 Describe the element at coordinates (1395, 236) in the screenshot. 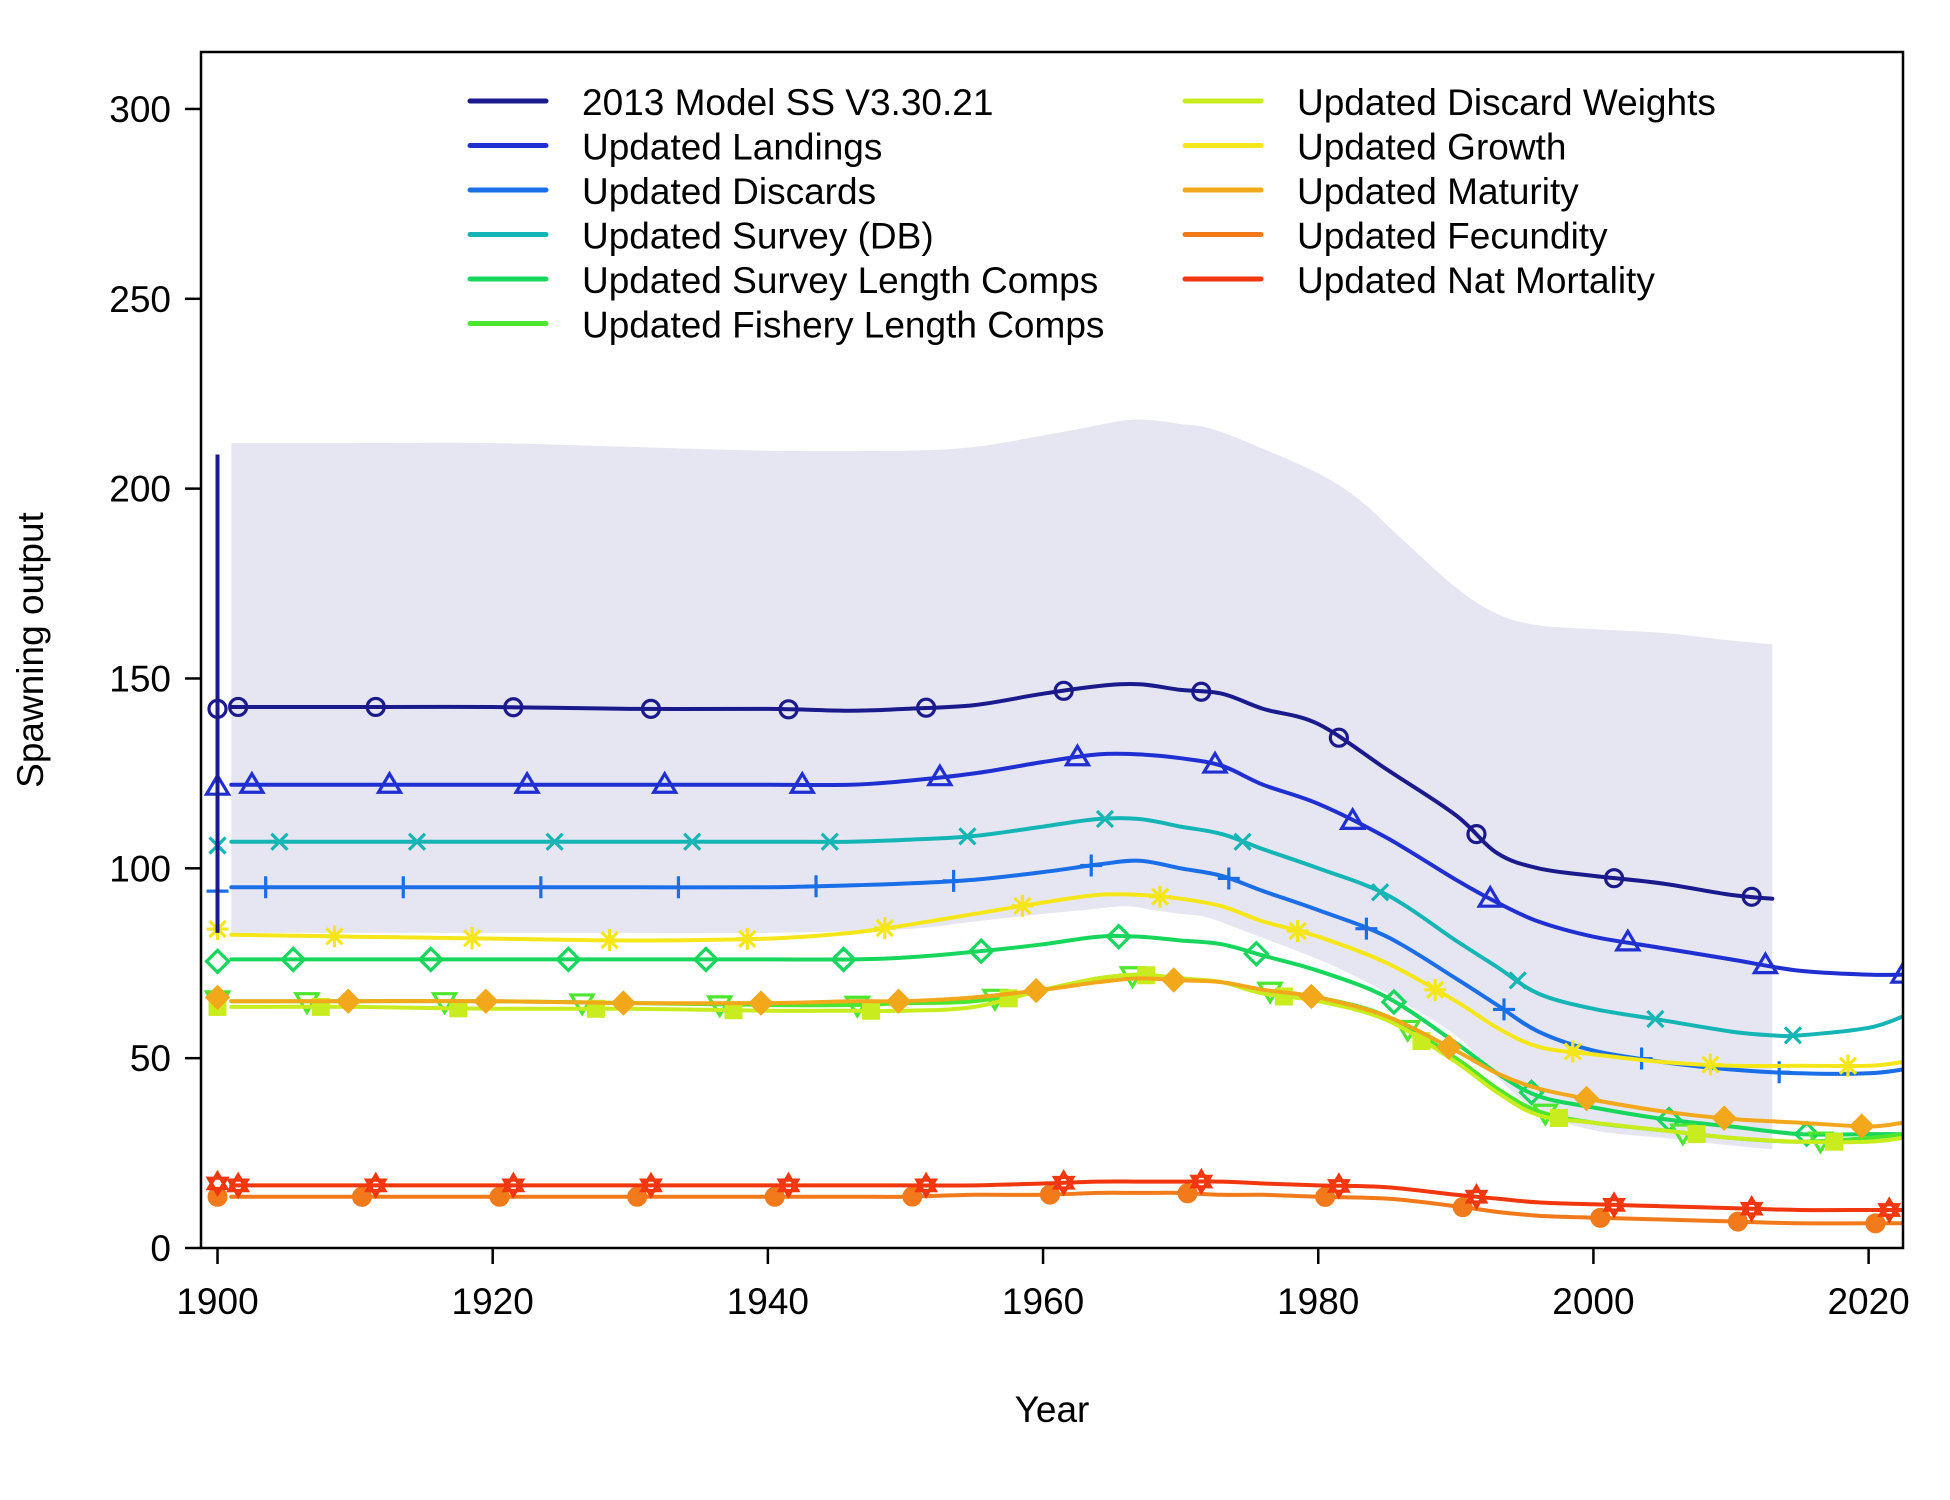

I see `legend-item: Updated Fecundity` at that location.